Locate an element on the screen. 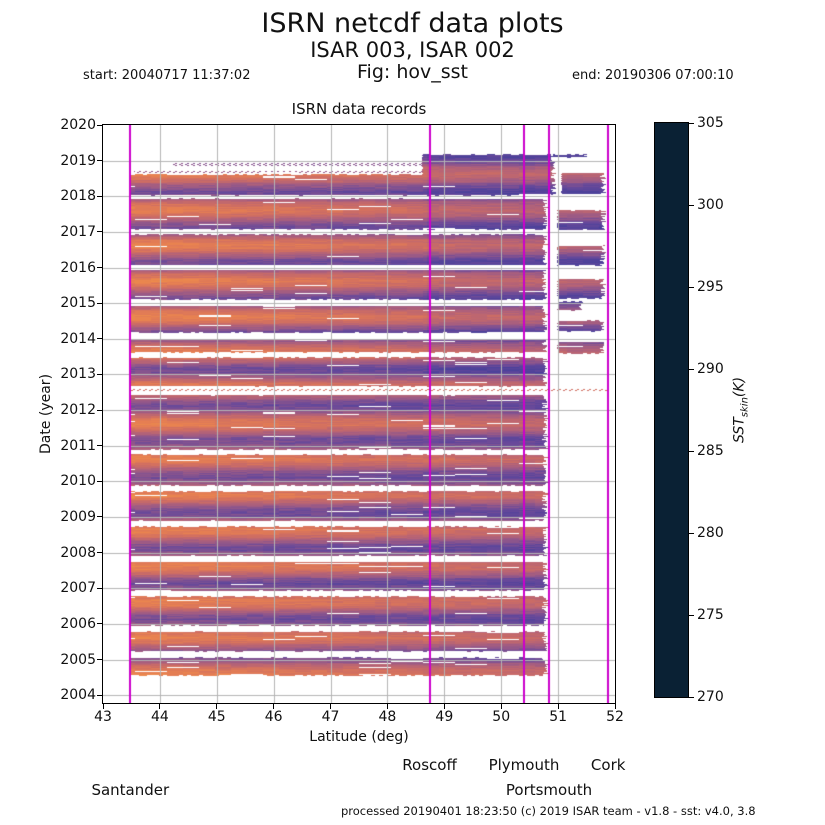  colorbar-axis-label: SSTskin(K) is located at coordinates (741, 410).